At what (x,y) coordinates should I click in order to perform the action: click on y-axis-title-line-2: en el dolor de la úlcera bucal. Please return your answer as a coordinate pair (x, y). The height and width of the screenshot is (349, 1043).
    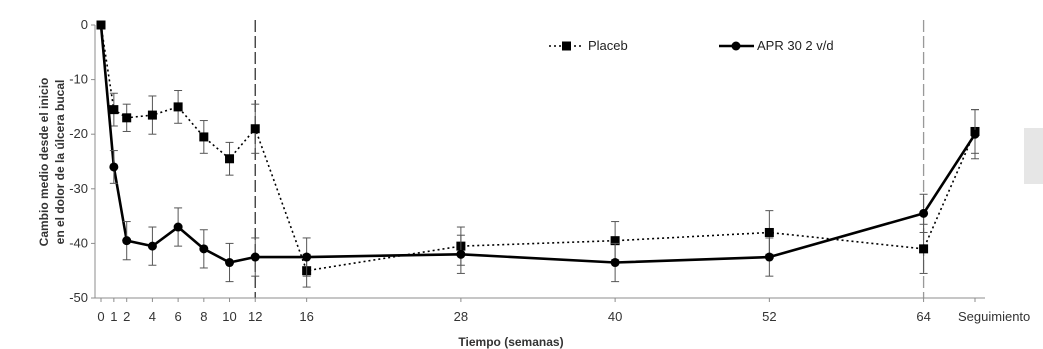
    Looking at the image, I should click on (60, 162).